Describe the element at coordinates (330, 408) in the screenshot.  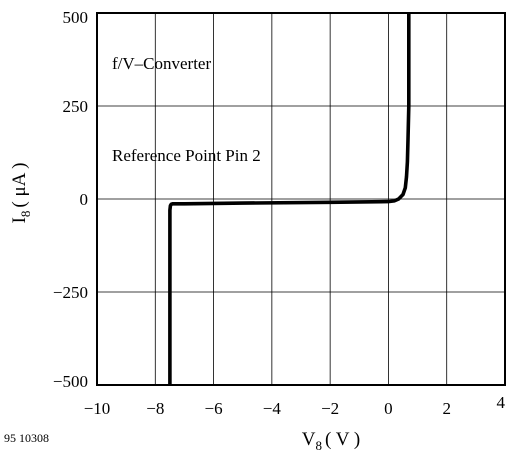
I see `x-tick-label: −2` at that location.